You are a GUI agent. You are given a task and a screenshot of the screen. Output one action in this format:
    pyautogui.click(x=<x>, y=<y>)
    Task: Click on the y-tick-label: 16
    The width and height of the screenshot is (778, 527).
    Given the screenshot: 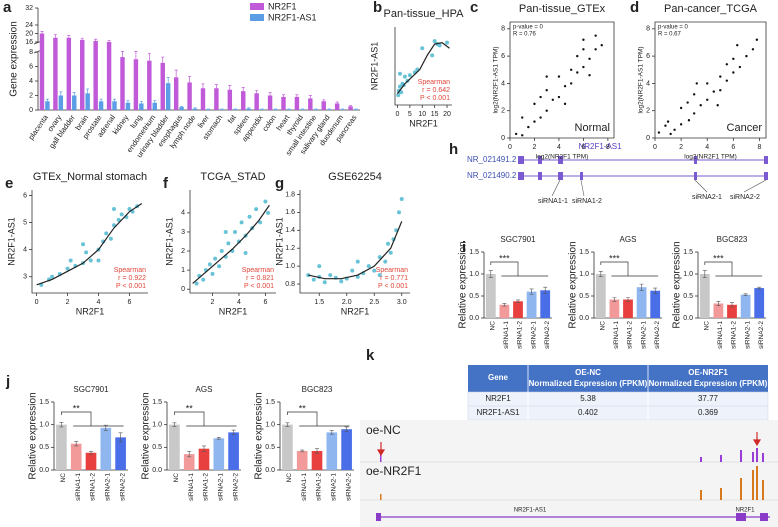 What is the action you would take?
    pyautogui.click(x=29, y=42)
    